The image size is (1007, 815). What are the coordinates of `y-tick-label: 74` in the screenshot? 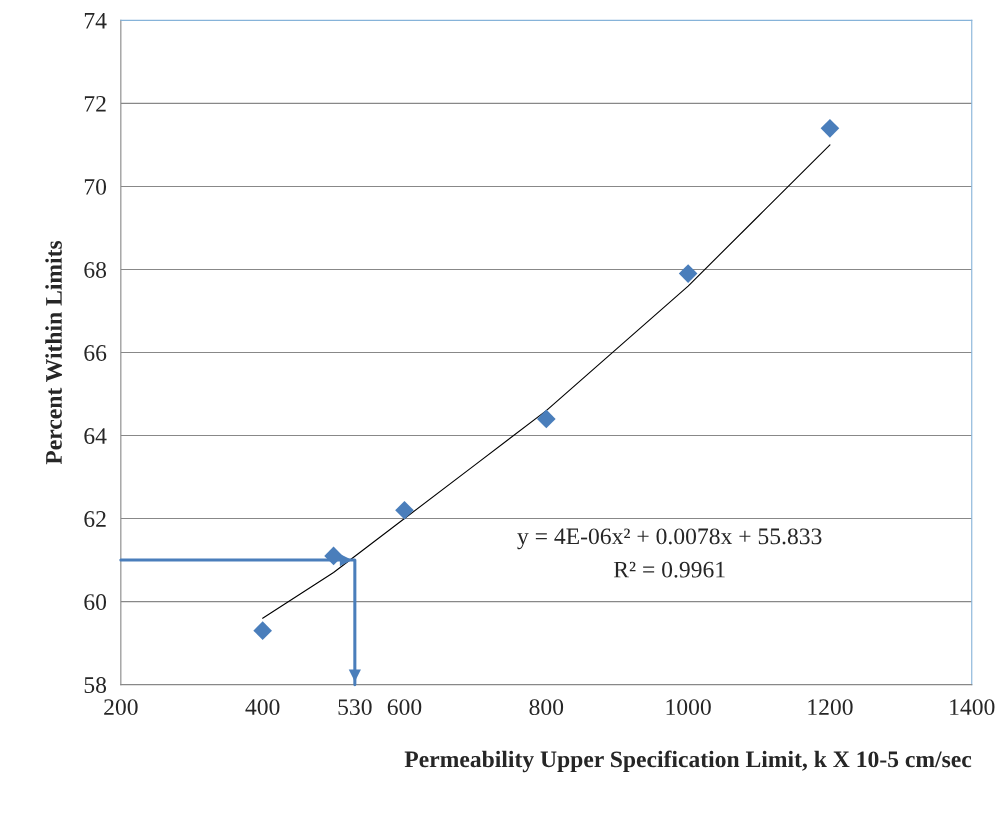 It's located at (95, 21).